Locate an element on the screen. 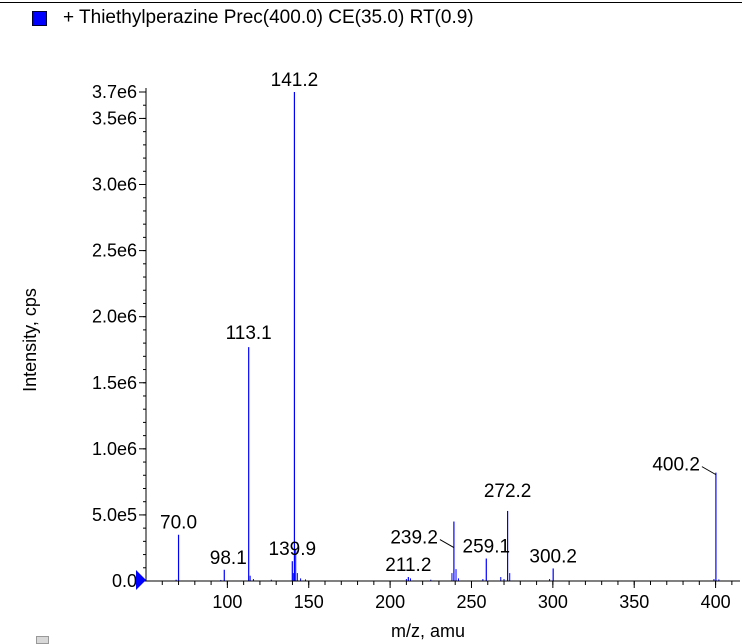  peak-label: 141.2 is located at coordinates (295, 80).